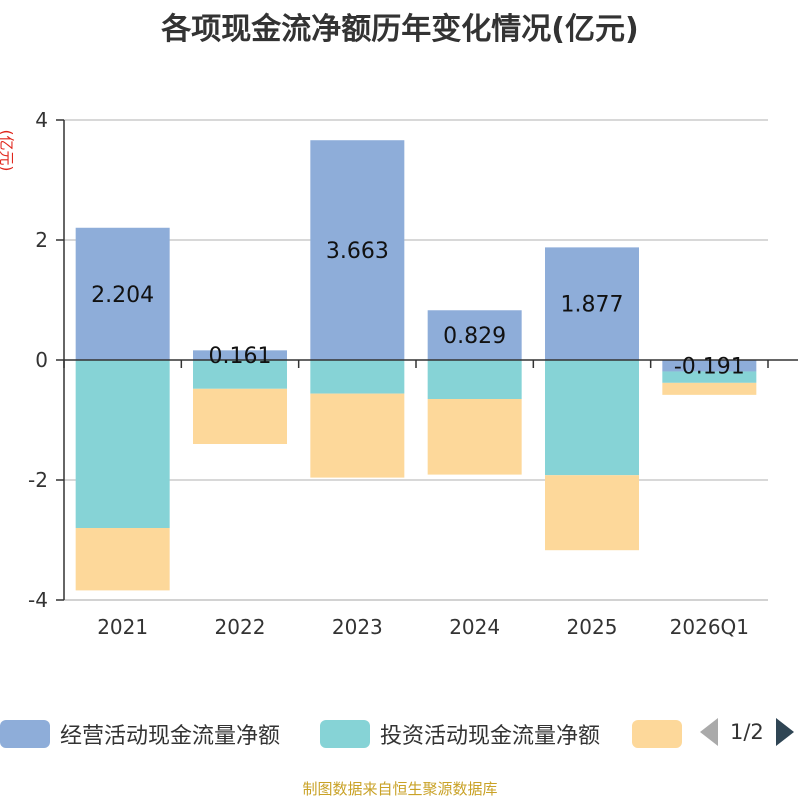  Describe the element at coordinates (709, 627) in the screenshot. I see `x-tick-label: 2026Q1` at that location.